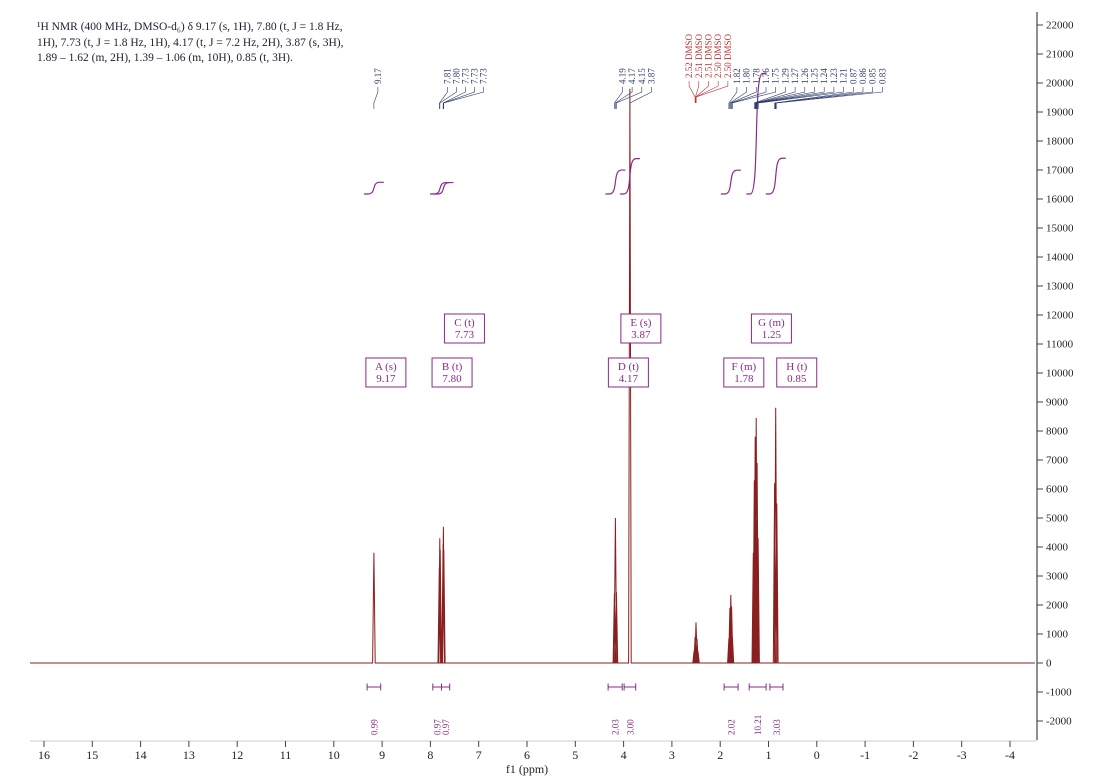 The height and width of the screenshot is (782, 1119). What do you see at coordinates (386, 367) in the screenshot?
I see `multiplet-box-label: A (s)` at bounding box center [386, 367].